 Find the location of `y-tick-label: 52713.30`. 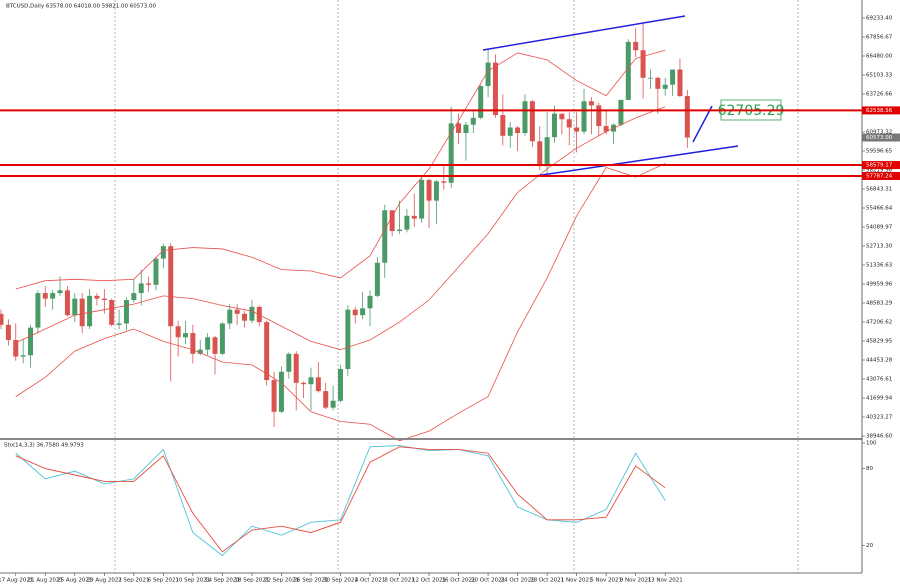

y-tick-label: 52713.30 is located at coordinates (879, 247).